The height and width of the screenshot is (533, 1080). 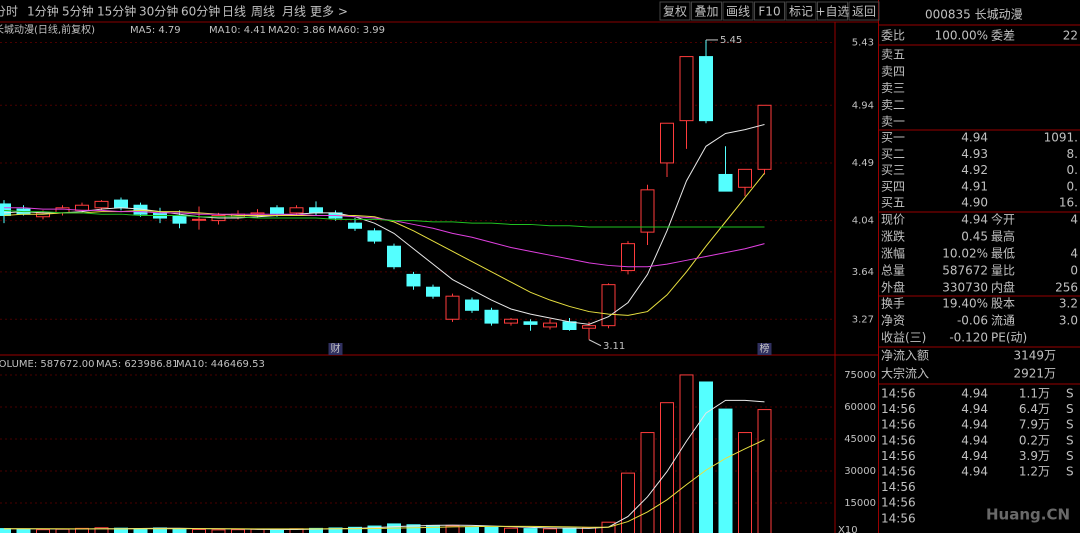 What do you see at coordinates (384, 218) in the screenshot?
I see `ma-line` at bounding box center [384, 218].